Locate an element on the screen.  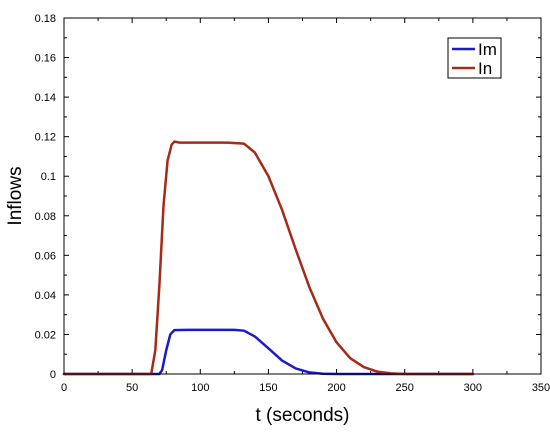
y-tick-label: 0.16 is located at coordinates (45, 59).